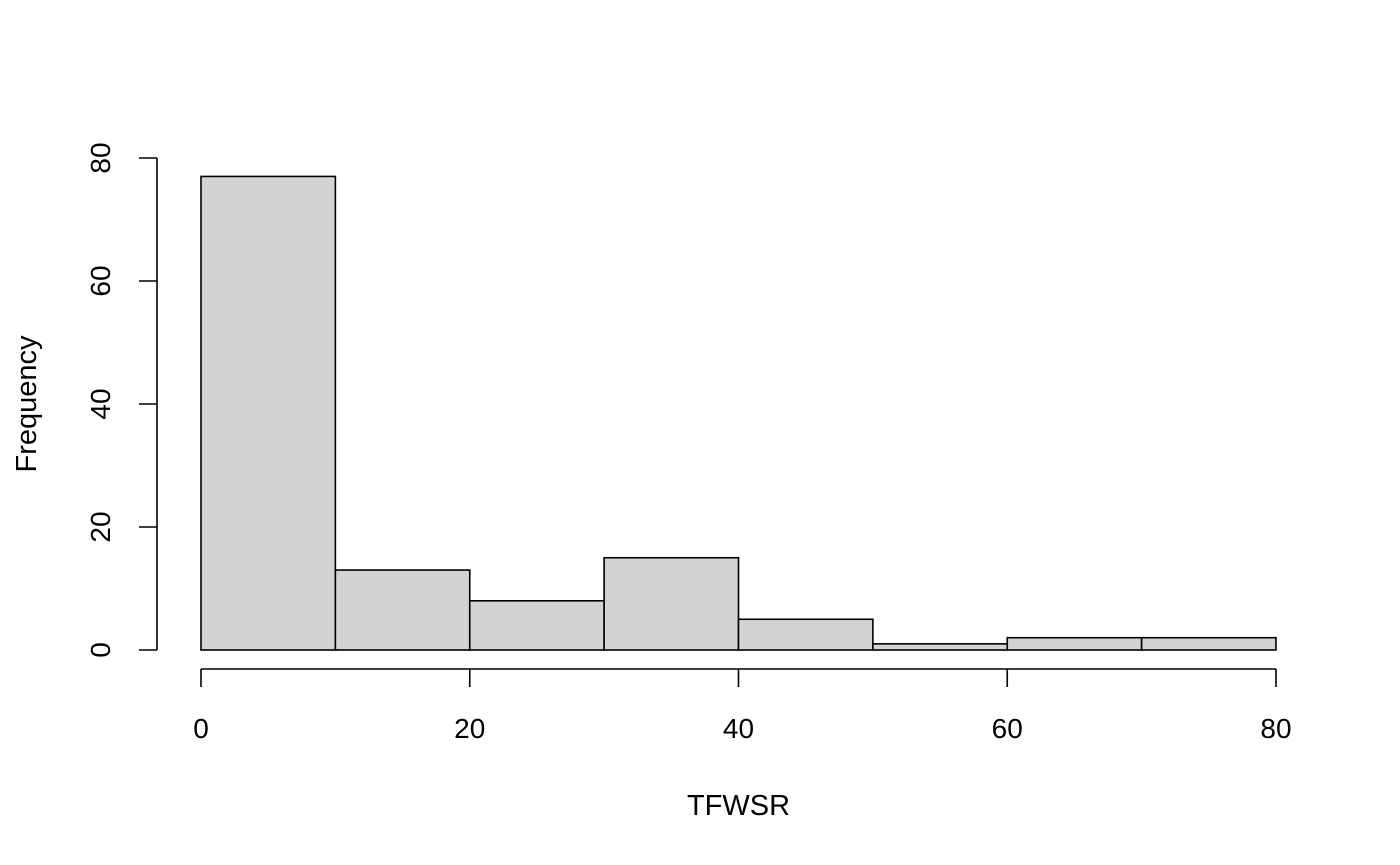  What do you see at coordinates (100, 157) in the screenshot?
I see `y-tick-label-80: 80` at bounding box center [100, 157].